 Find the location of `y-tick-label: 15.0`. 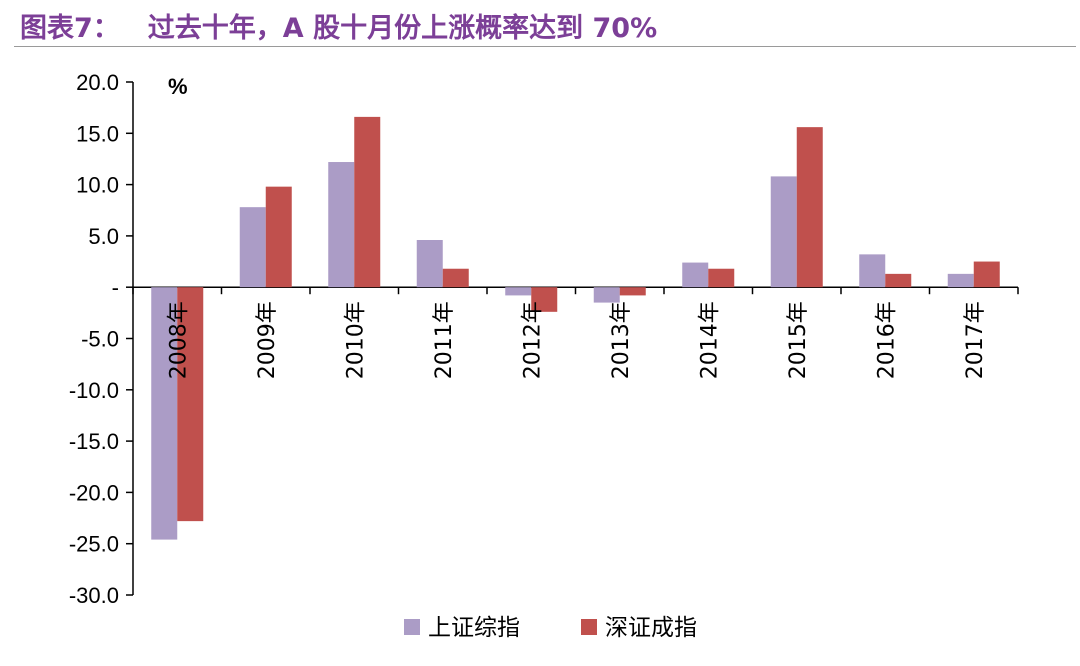

y-tick-label: 15.0 is located at coordinates (97, 133).